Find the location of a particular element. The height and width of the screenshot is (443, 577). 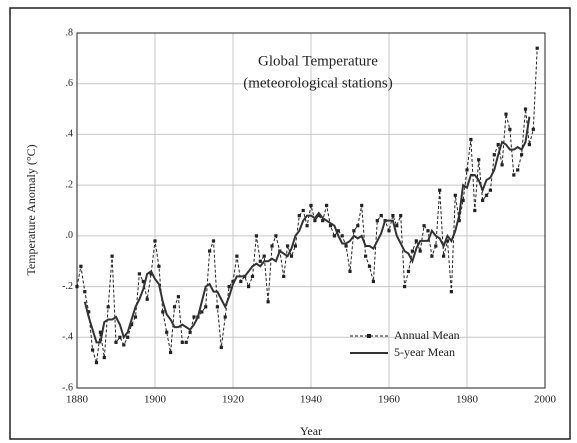

y-axis-label: Temperature Anomaly (°C) is located at coordinates (31, 209).